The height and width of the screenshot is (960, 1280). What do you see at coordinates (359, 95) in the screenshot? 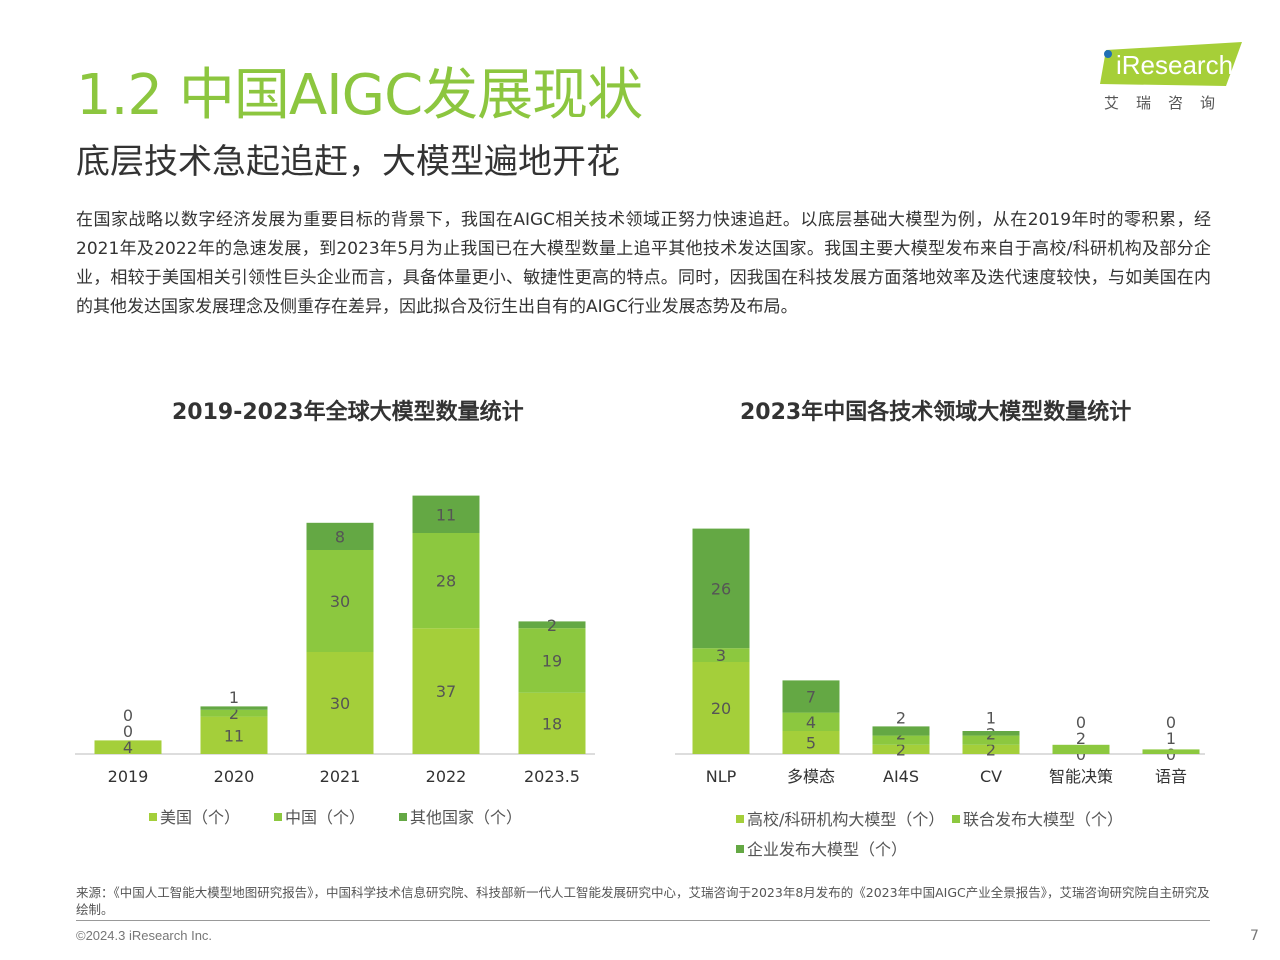
I see `page-title: 1.2 中国AIGC发展现状` at bounding box center [359, 95].